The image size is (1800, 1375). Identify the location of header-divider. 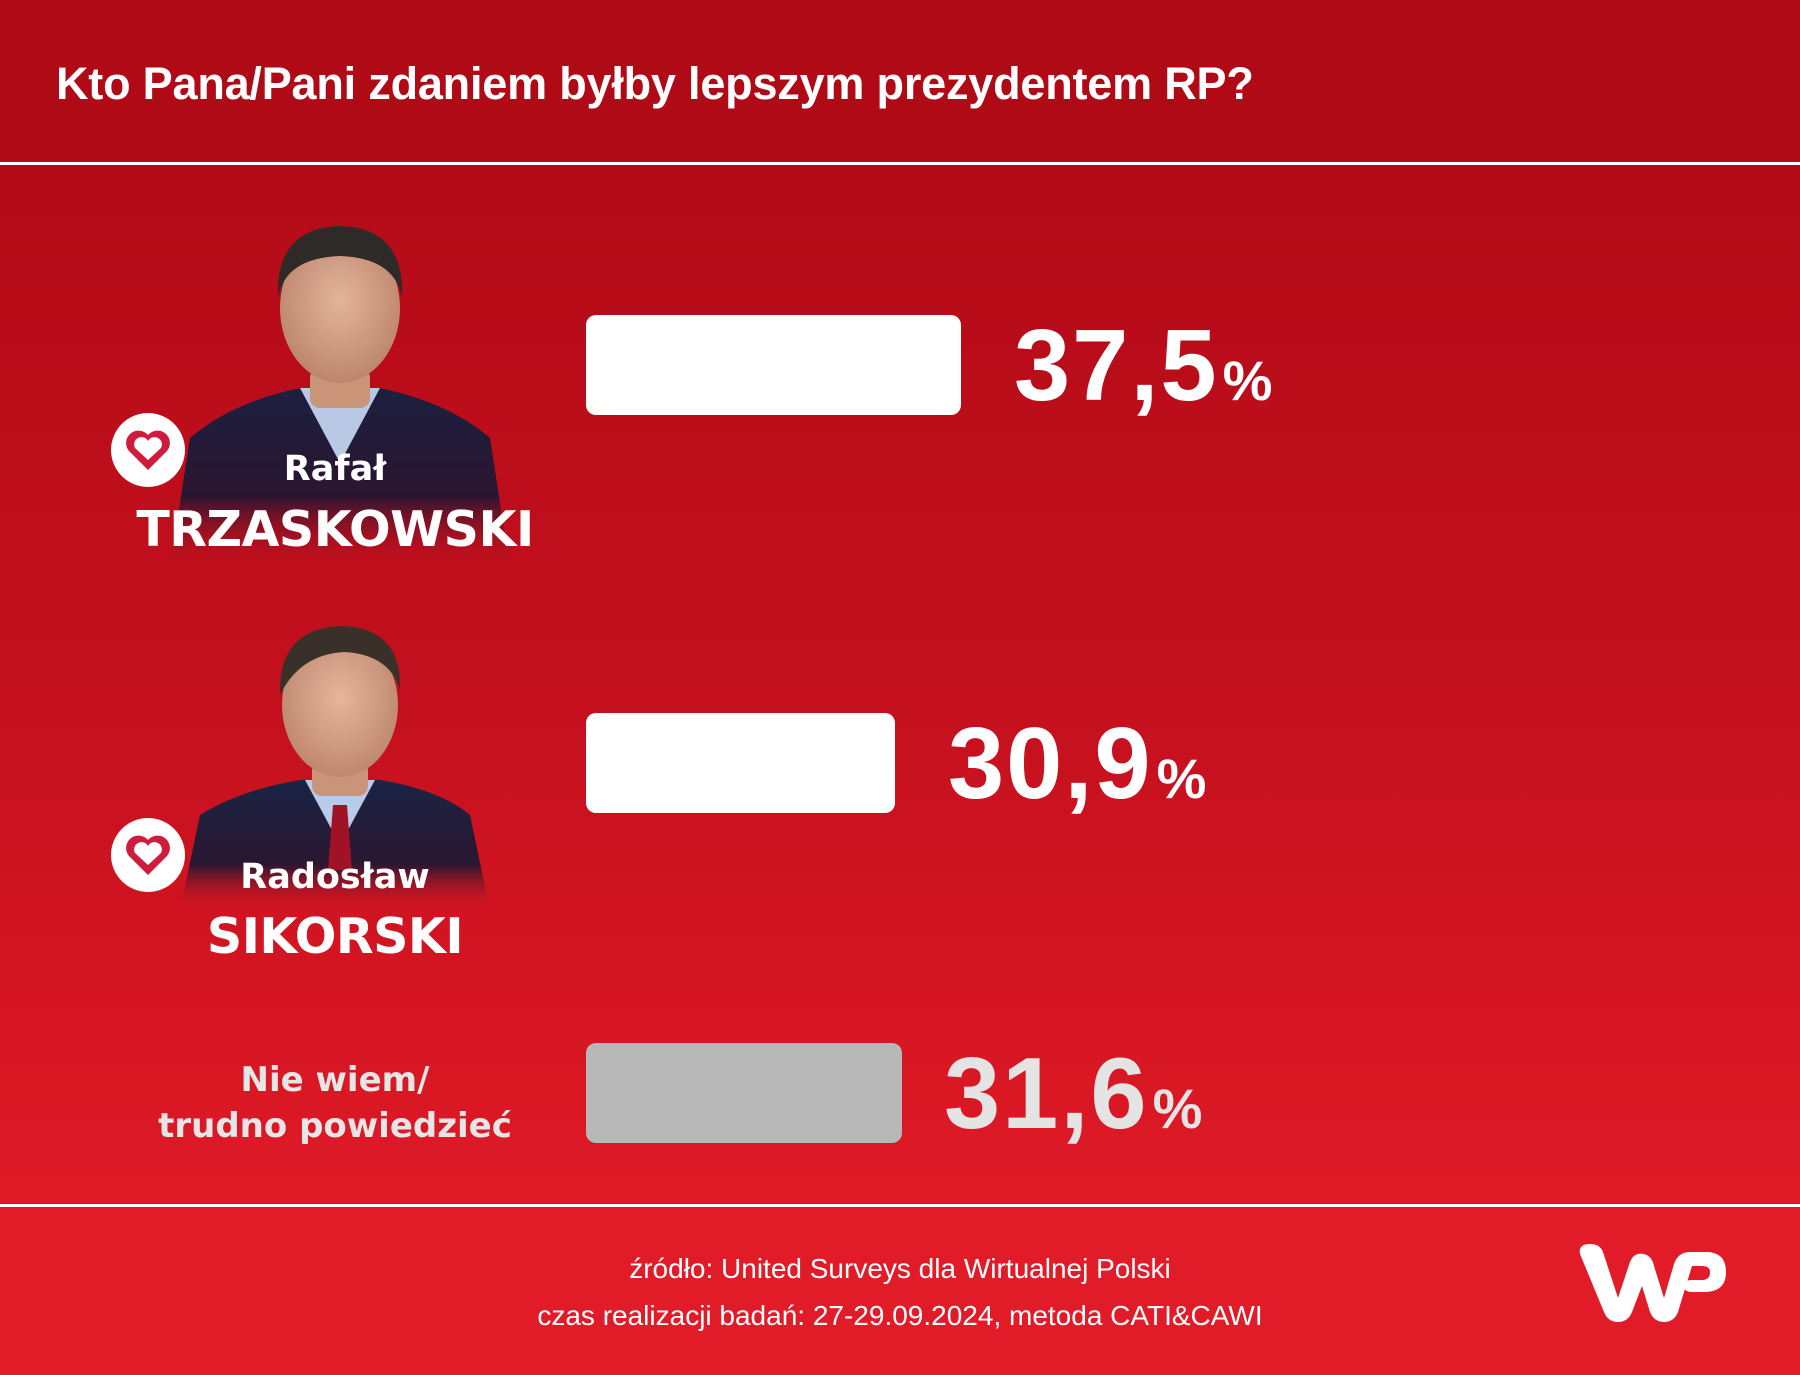
(900, 163).